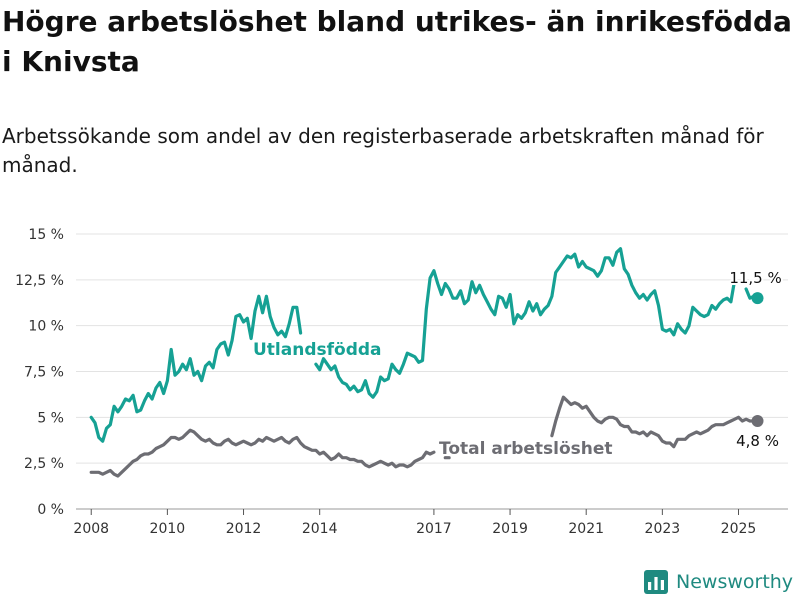 This screenshot has height=600, width=800. I want to click on end-value-label-total: 4,8 %, so click(757, 441).